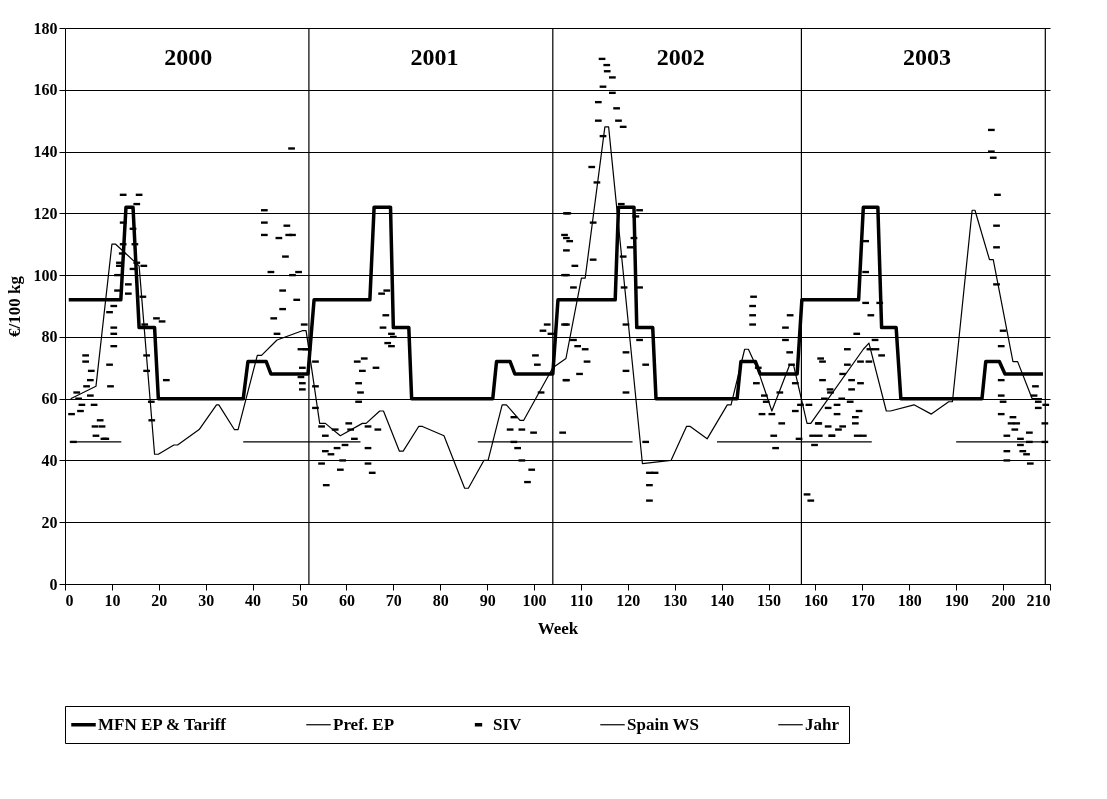  What do you see at coordinates (188, 57) in the screenshot?
I see `annotation: 2000` at bounding box center [188, 57].